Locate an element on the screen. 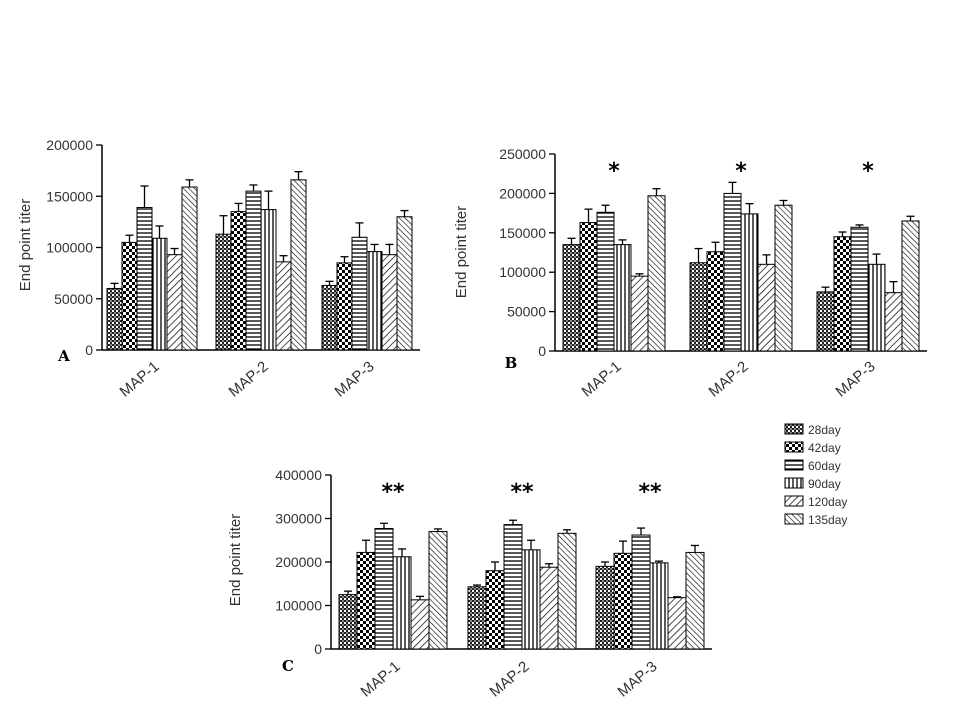 This screenshot has width=960, height=720. panel-letter: C is located at coordinates (288, 666).